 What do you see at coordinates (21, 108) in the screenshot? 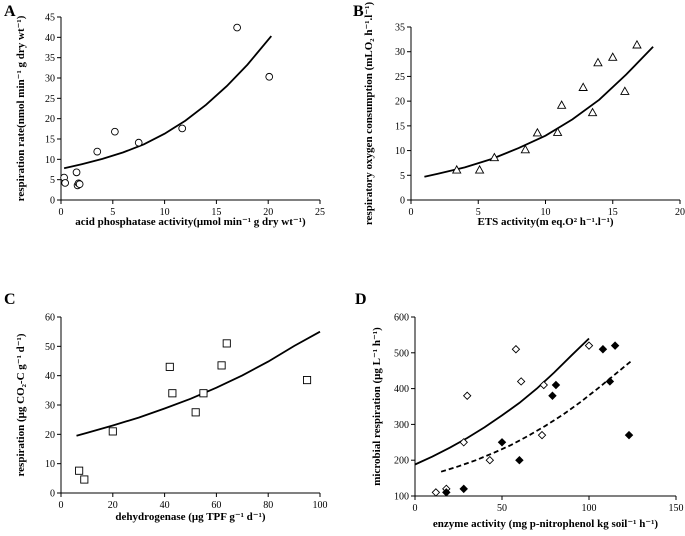
I see `y-axis-label: respiration rate(nmol min⁻¹ g dry wt⁻¹)` at bounding box center [21, 108].